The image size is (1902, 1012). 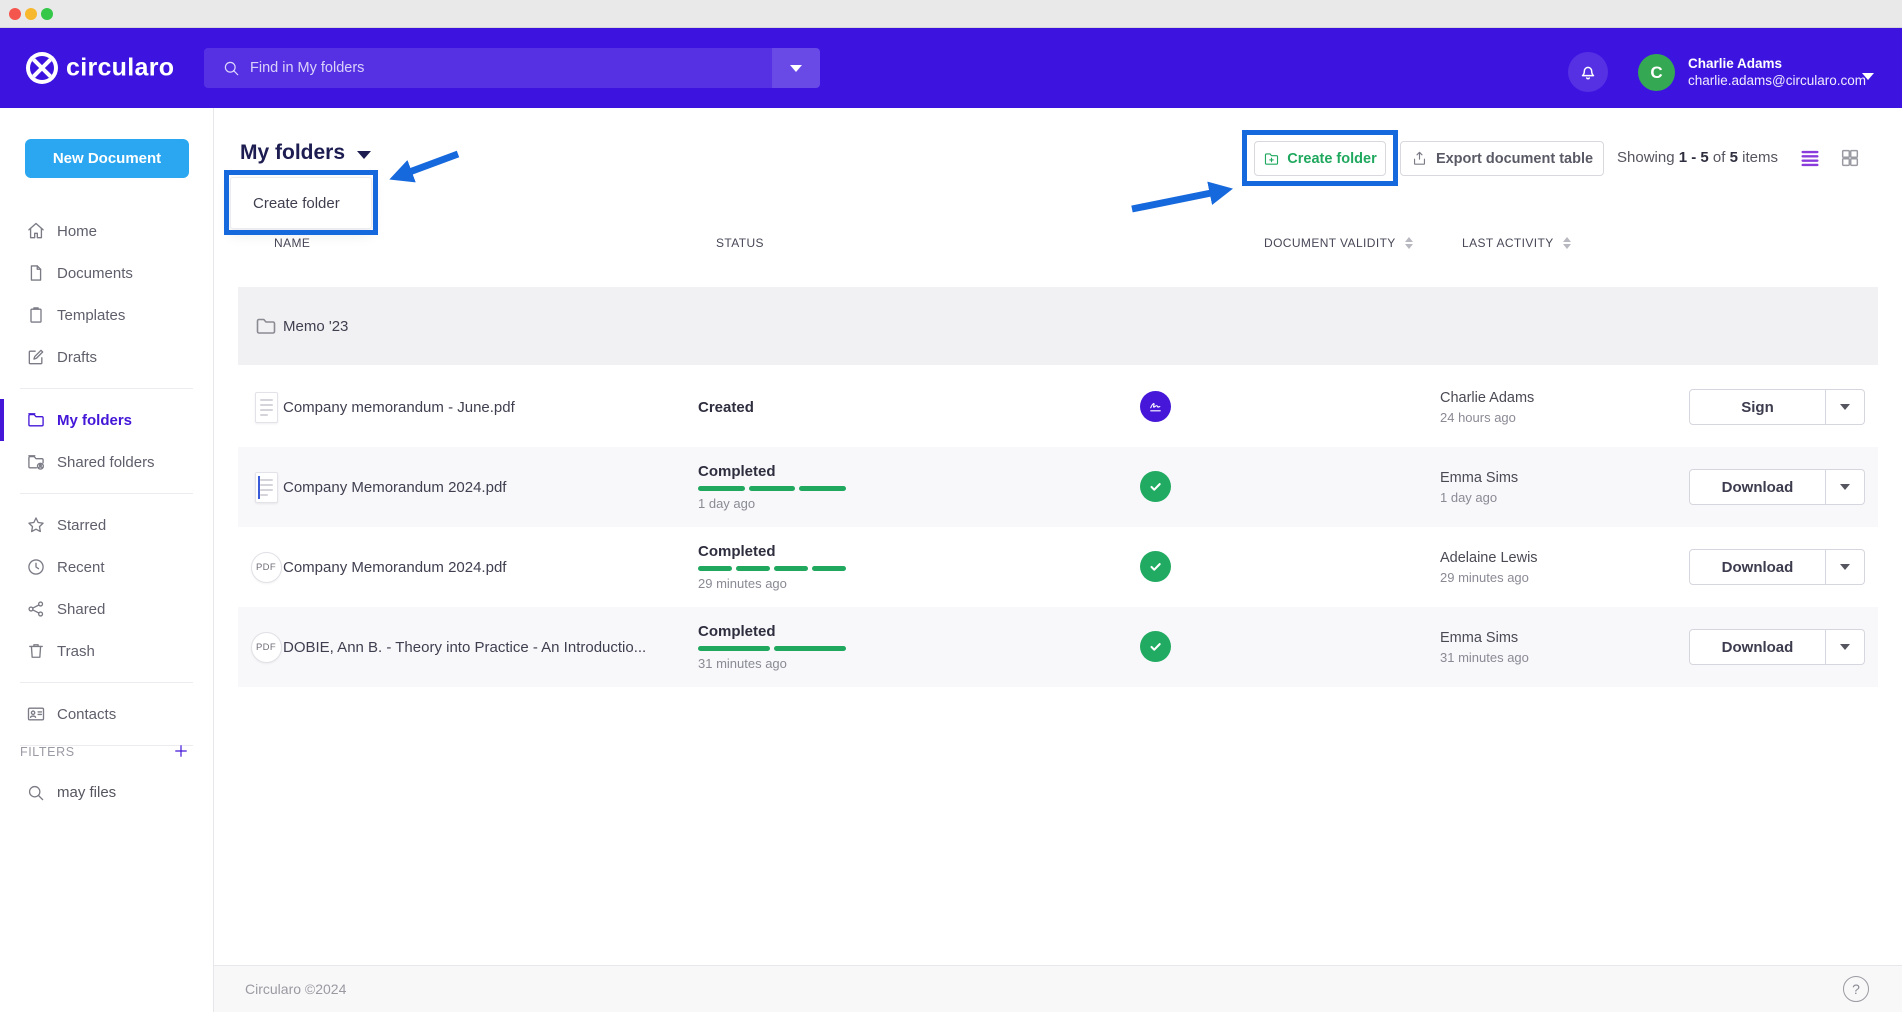 What do you see at coordinates (31, 14) in the screenshot?
I see `window-minimize-button` at bounding box center [31, 14].